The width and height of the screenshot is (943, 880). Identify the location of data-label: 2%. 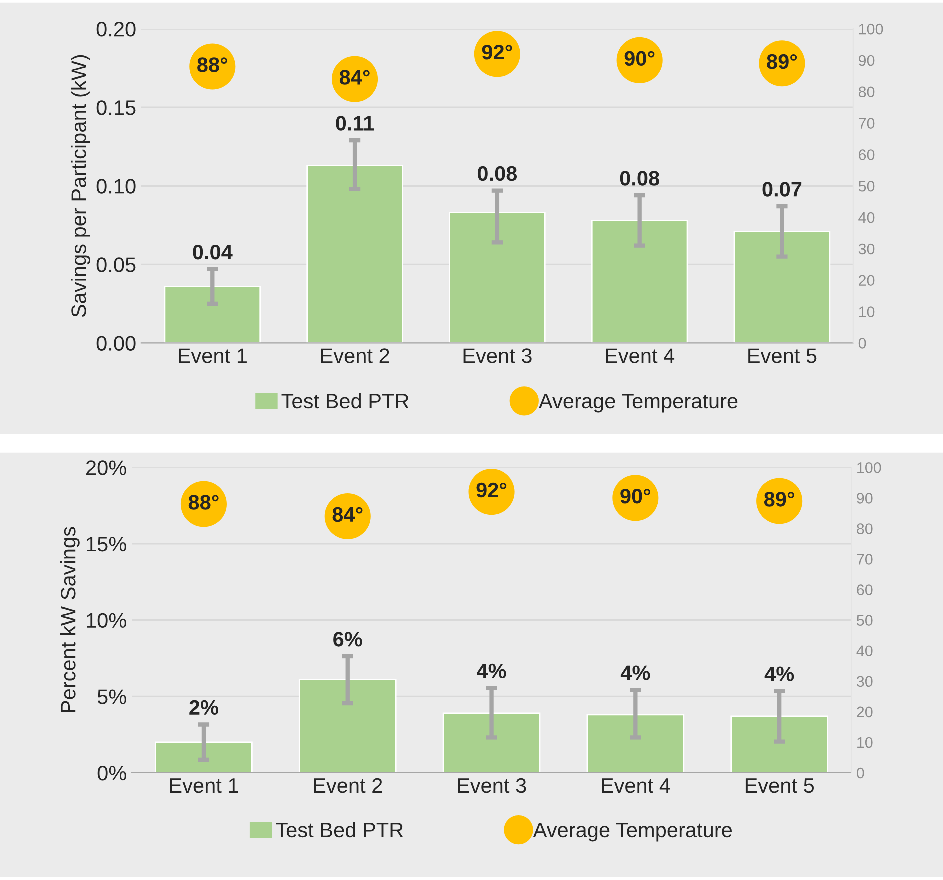
(204, 708).